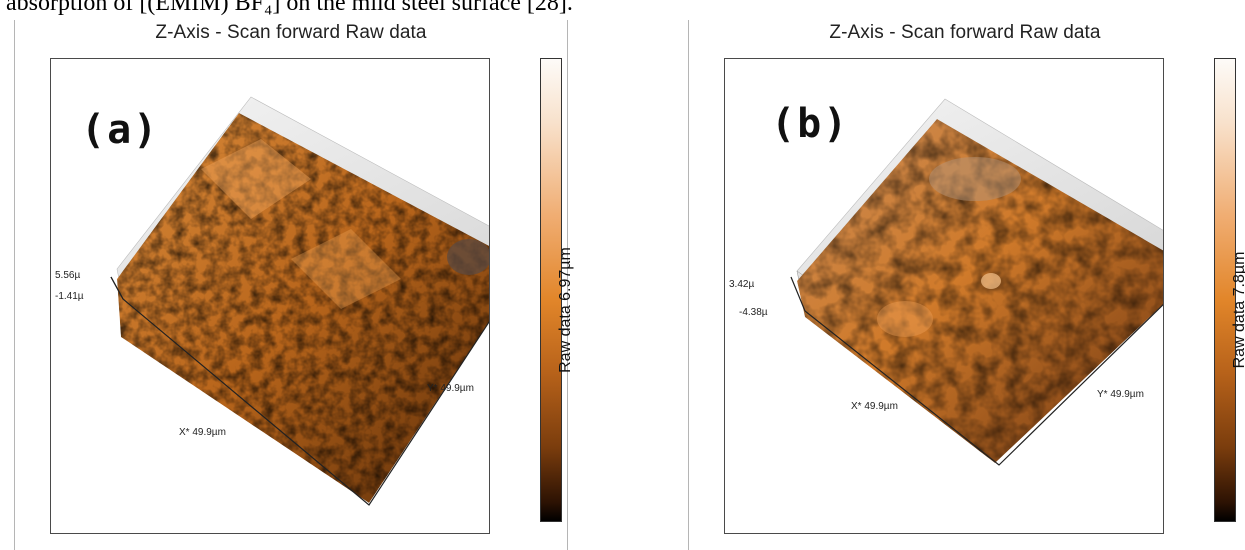 The image size is (1245, 550). I want to click on colorbar-label: Raw data 6.97µm, so click(565, 310).